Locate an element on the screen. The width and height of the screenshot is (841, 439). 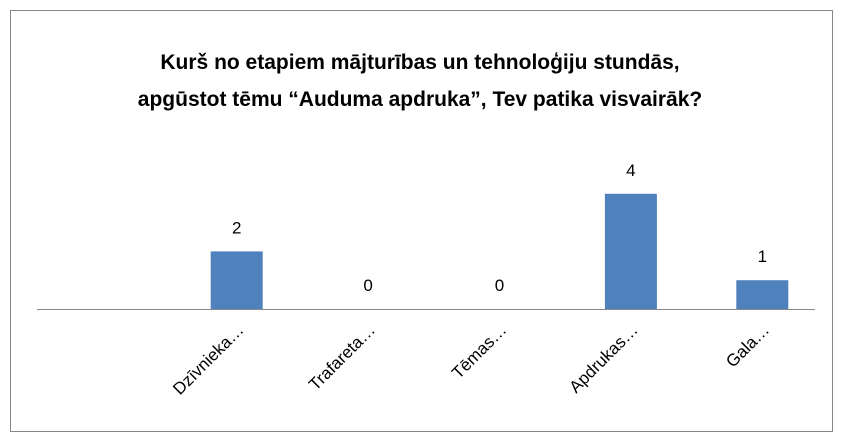
data-label: 1 is located at coordinates (762, 256).